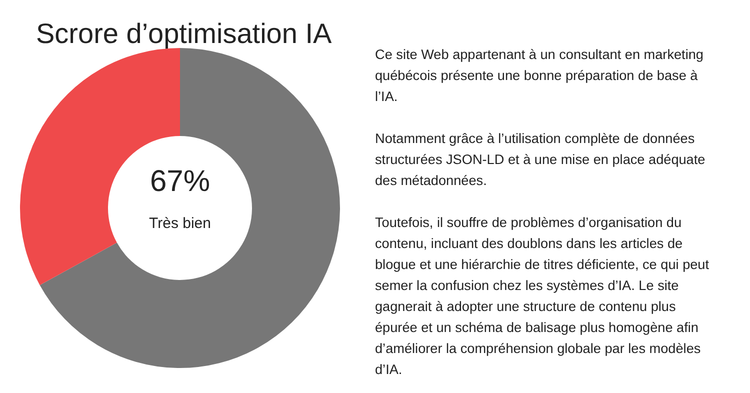 The image size is (750, 393). Describe the element at coordinates (540, 160) in the screenshot. I see `text: Notamment grâce à l’utilisation complète de données structurées JSON-LD et à une mise en place adéquate des métadonnées.` at that location.